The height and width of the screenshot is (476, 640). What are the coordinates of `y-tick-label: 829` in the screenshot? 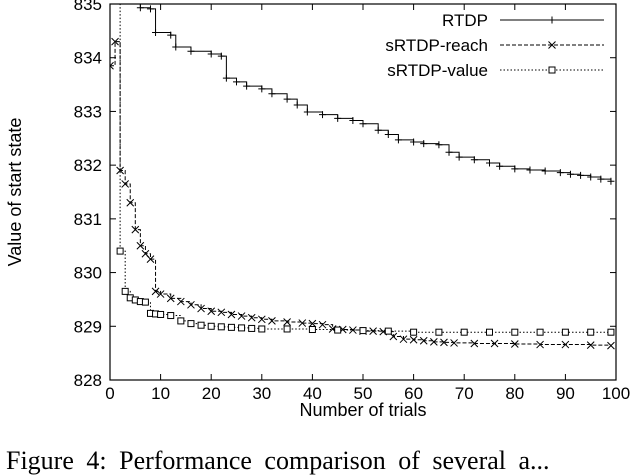 It's located at (88, 326).